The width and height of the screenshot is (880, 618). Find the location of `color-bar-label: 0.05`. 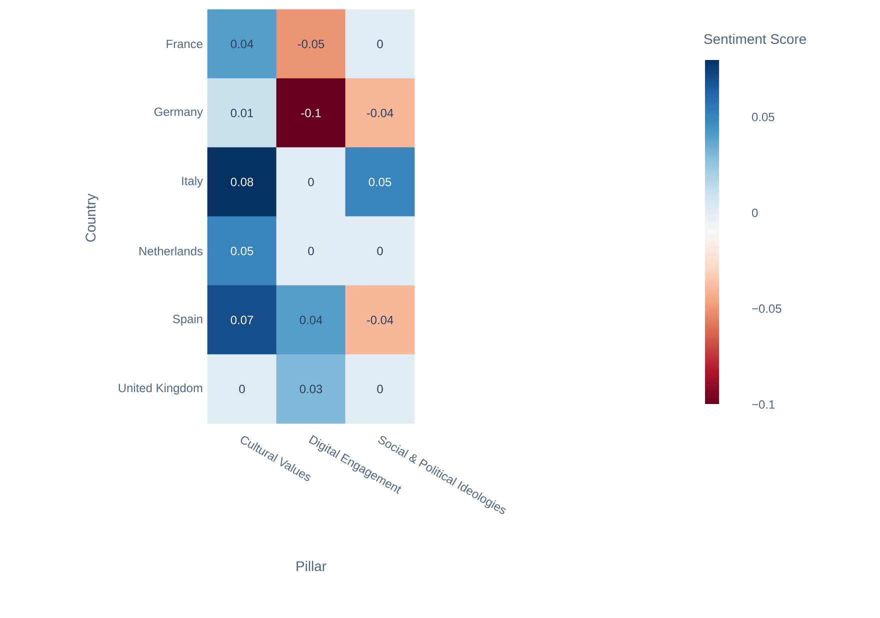

color-bar-label: 0.05 is located at coordinates (763, 117).